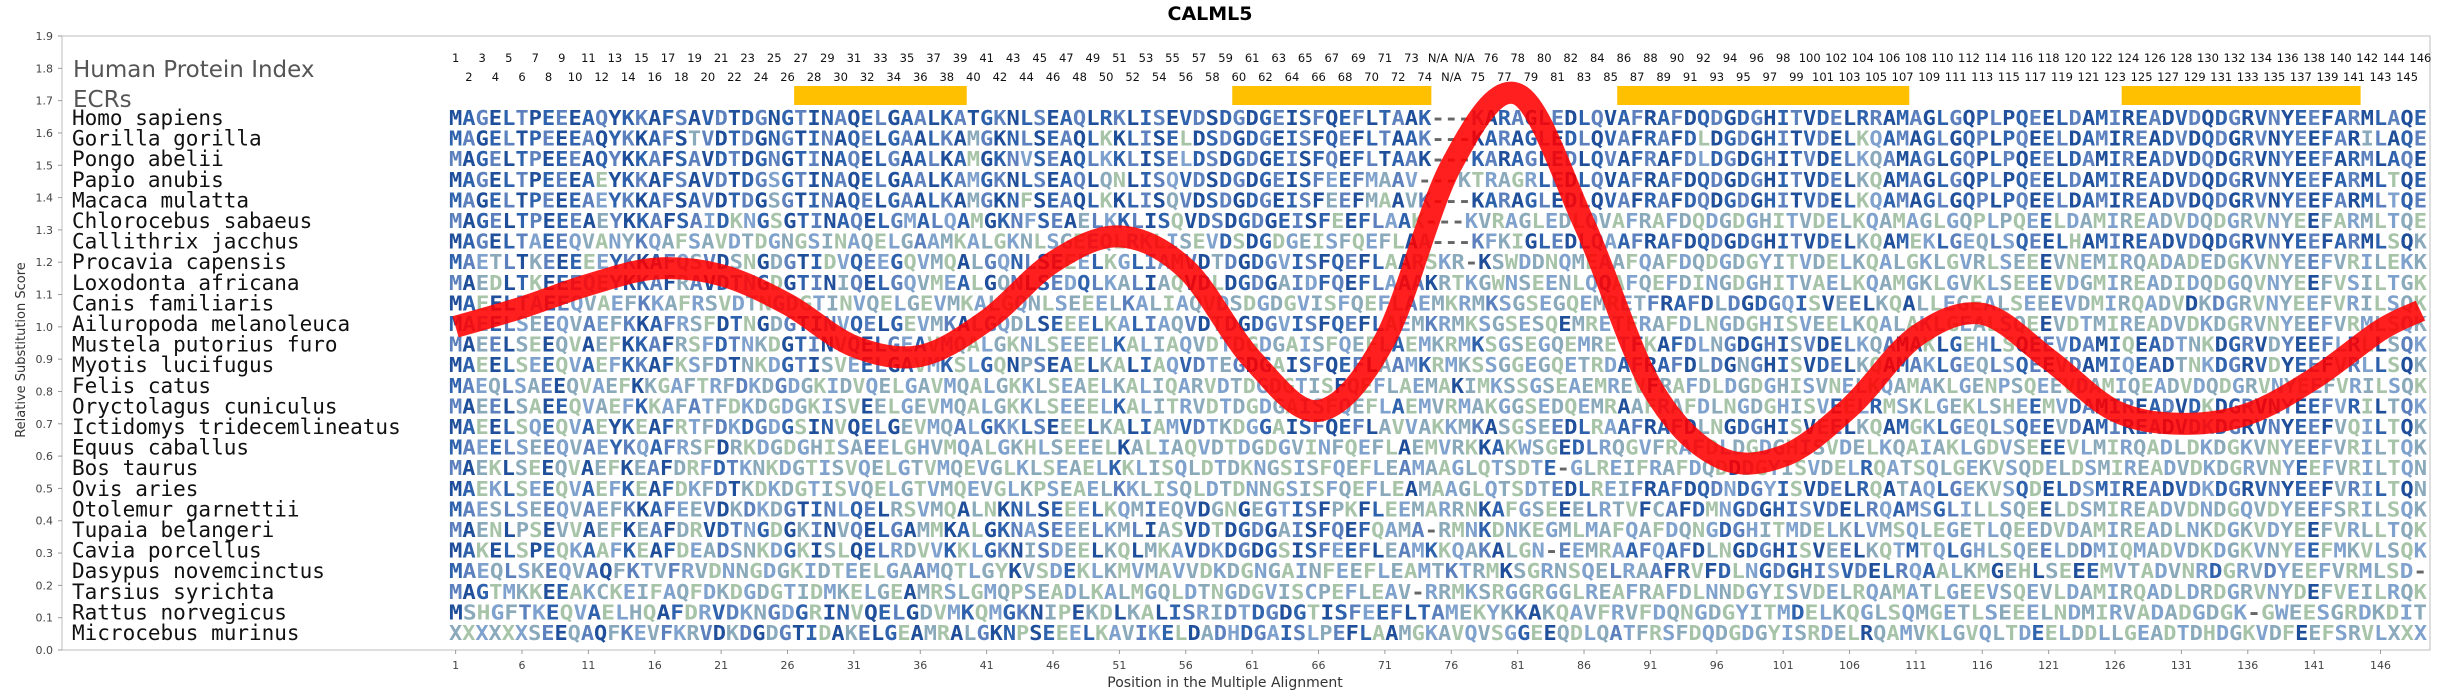 This screenshot has height=700, width=2437. Describe the element at coordinates (45, 456) in the screenshot. I see `y-tick-label: 0.6` at that location.